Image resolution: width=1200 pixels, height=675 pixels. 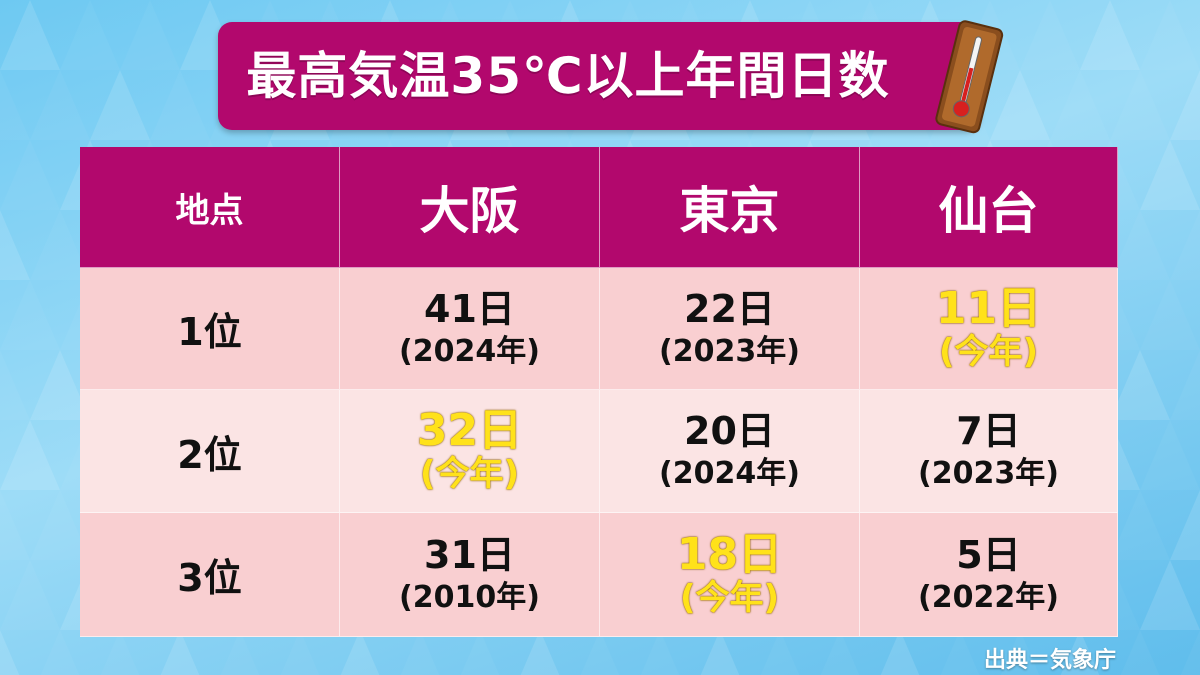 I want to click on year: (2022年), so click(x=988, y=597).